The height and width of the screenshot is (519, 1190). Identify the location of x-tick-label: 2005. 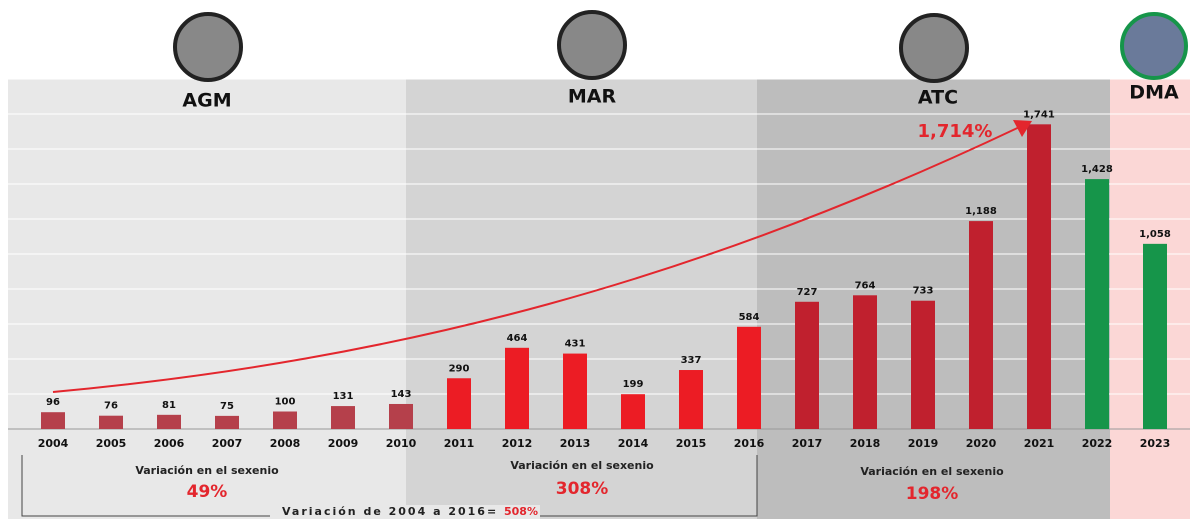
(111, 443).